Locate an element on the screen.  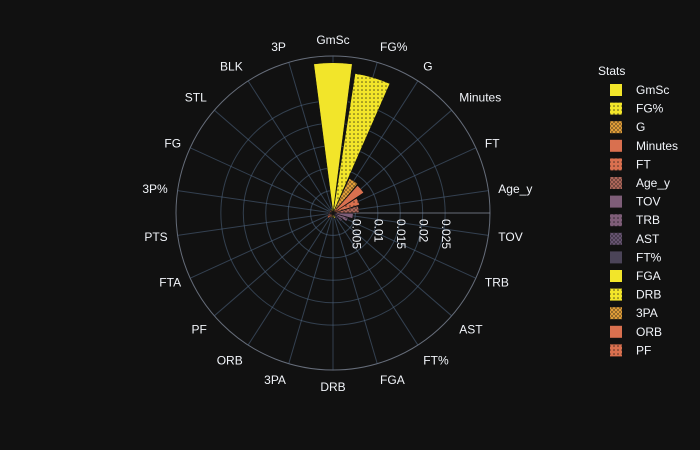
radial-tick-label: 0.015 is located at coordinates (401, 234).